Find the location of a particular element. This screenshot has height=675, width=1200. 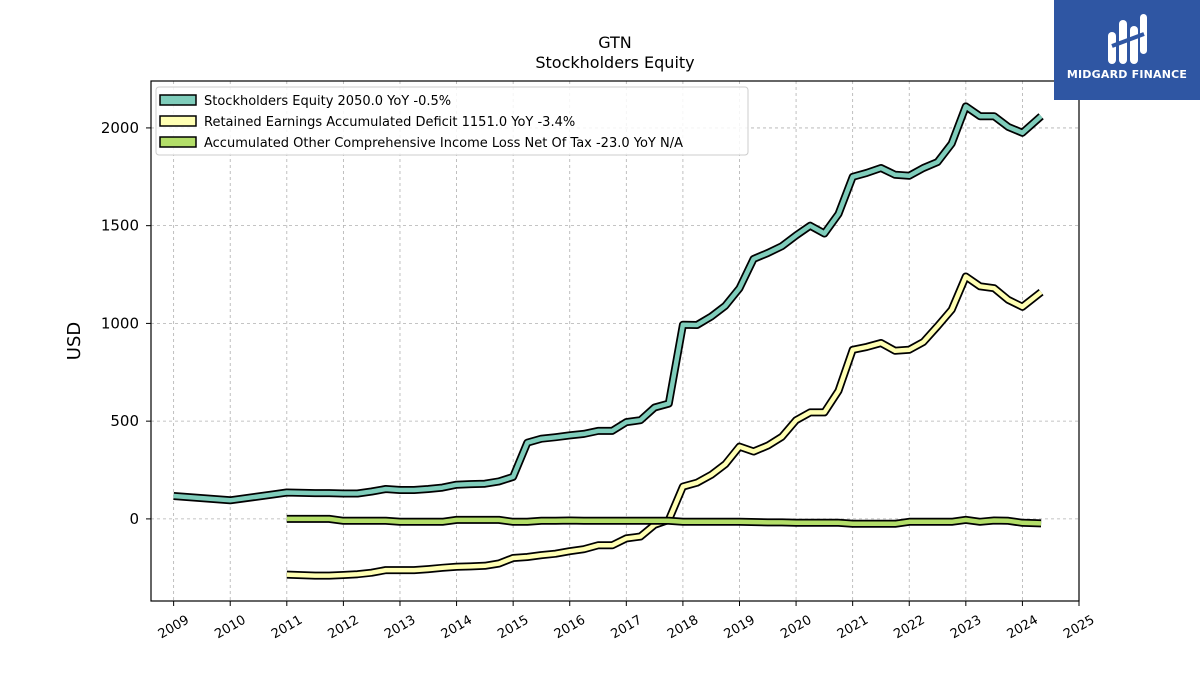

legend-swatch-retained is located at coordinates (178, 121).